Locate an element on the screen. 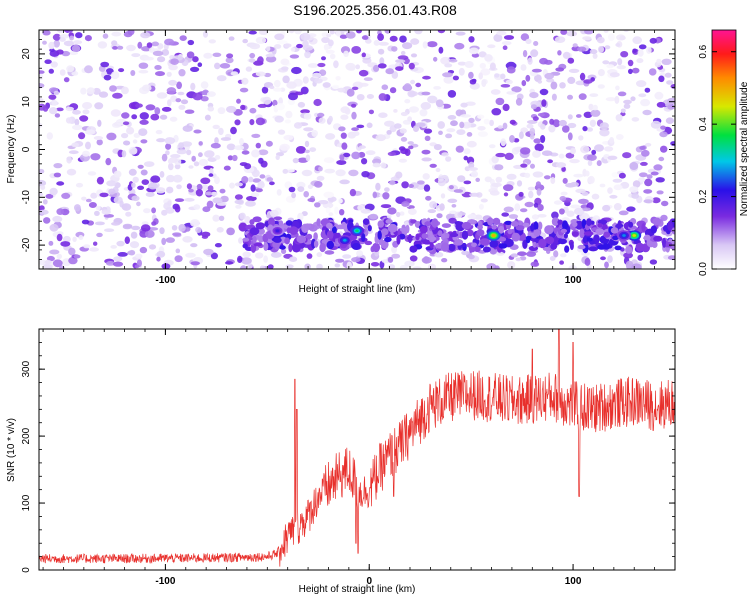 The image size is (750, 600). spectrogram-peak is located at coordinates (493, 235).